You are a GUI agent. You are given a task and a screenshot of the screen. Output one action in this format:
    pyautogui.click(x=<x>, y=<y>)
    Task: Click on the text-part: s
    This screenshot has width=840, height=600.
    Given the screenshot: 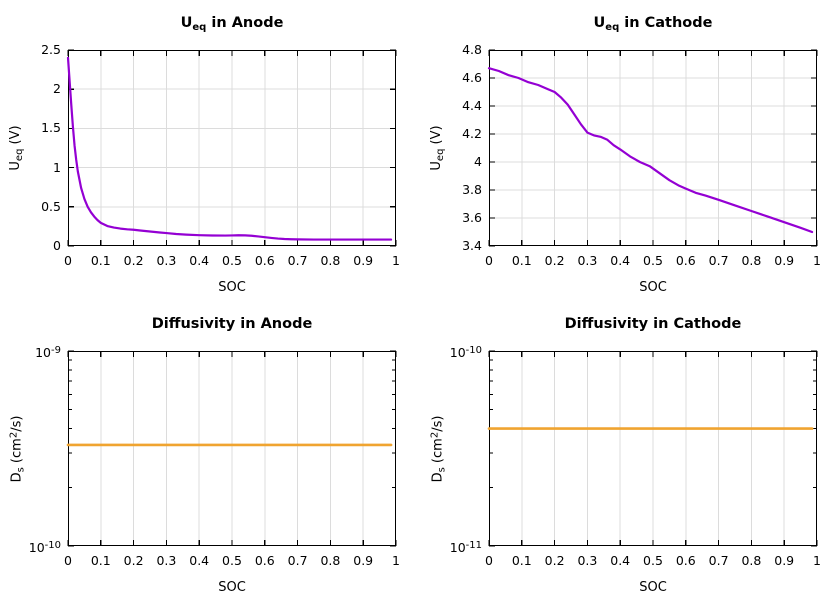 What is the action you would take?
    pyautogui.click(x=21, y=469)
    